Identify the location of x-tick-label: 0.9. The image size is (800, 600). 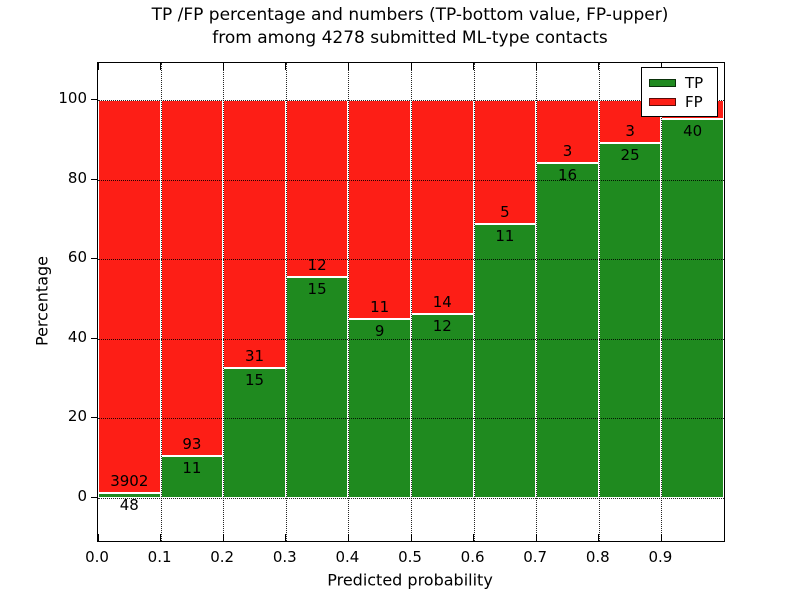
(660, 557).